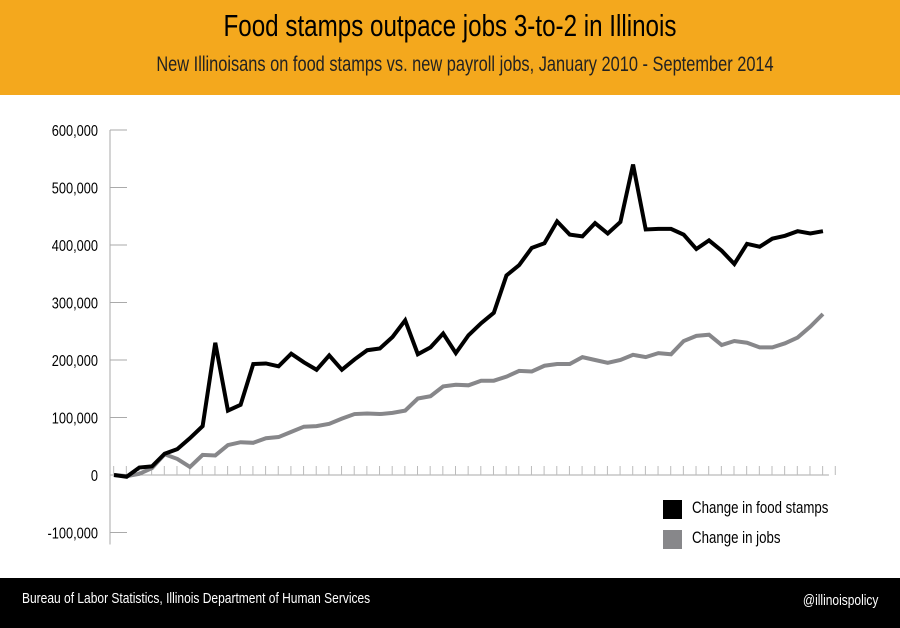 The width and height of the screenshot is (900, 628). I want to click on social-handle: @illinoispolicy, so click(840, 600).